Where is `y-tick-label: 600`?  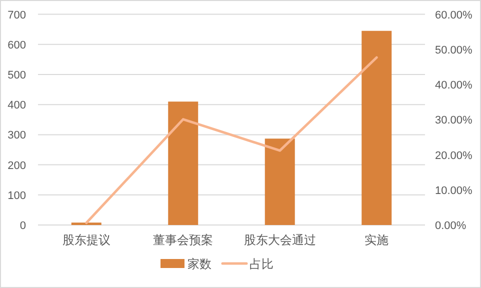 y-tick-label: 600 is located at coordinates (17, 45).